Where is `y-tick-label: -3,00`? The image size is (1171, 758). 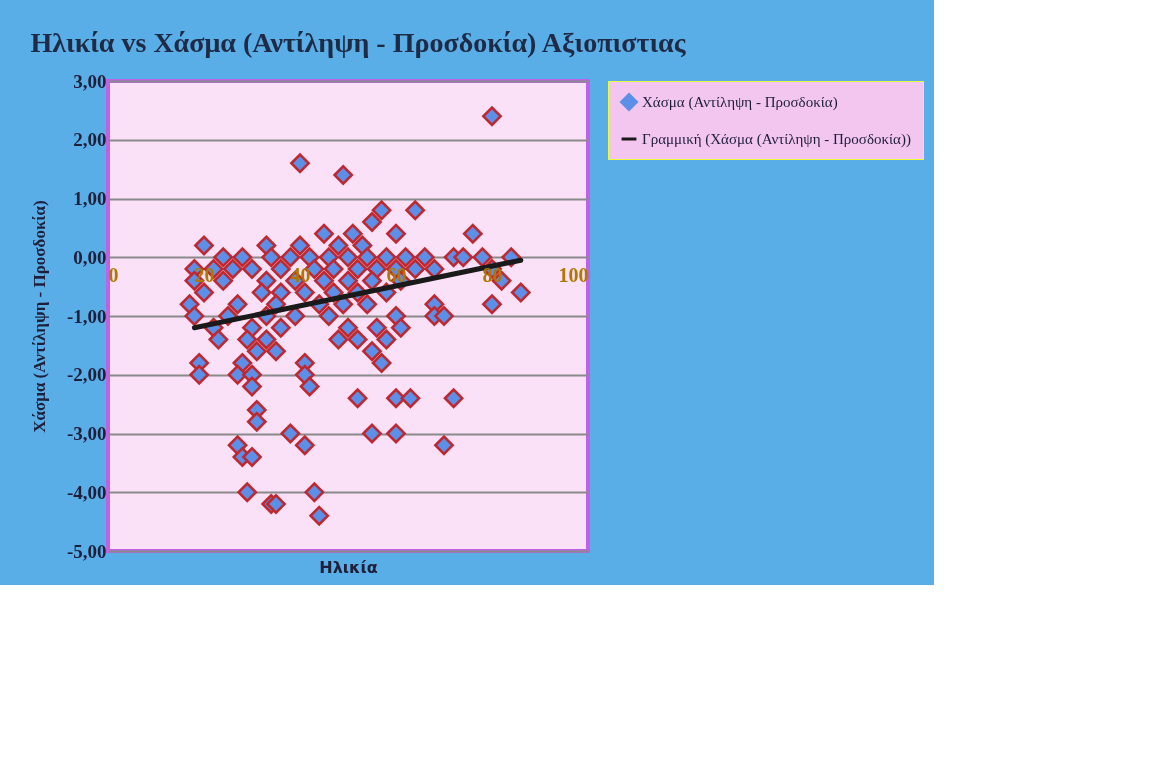
y-tick-label: -3,00 is located at coordinates (86, 433).